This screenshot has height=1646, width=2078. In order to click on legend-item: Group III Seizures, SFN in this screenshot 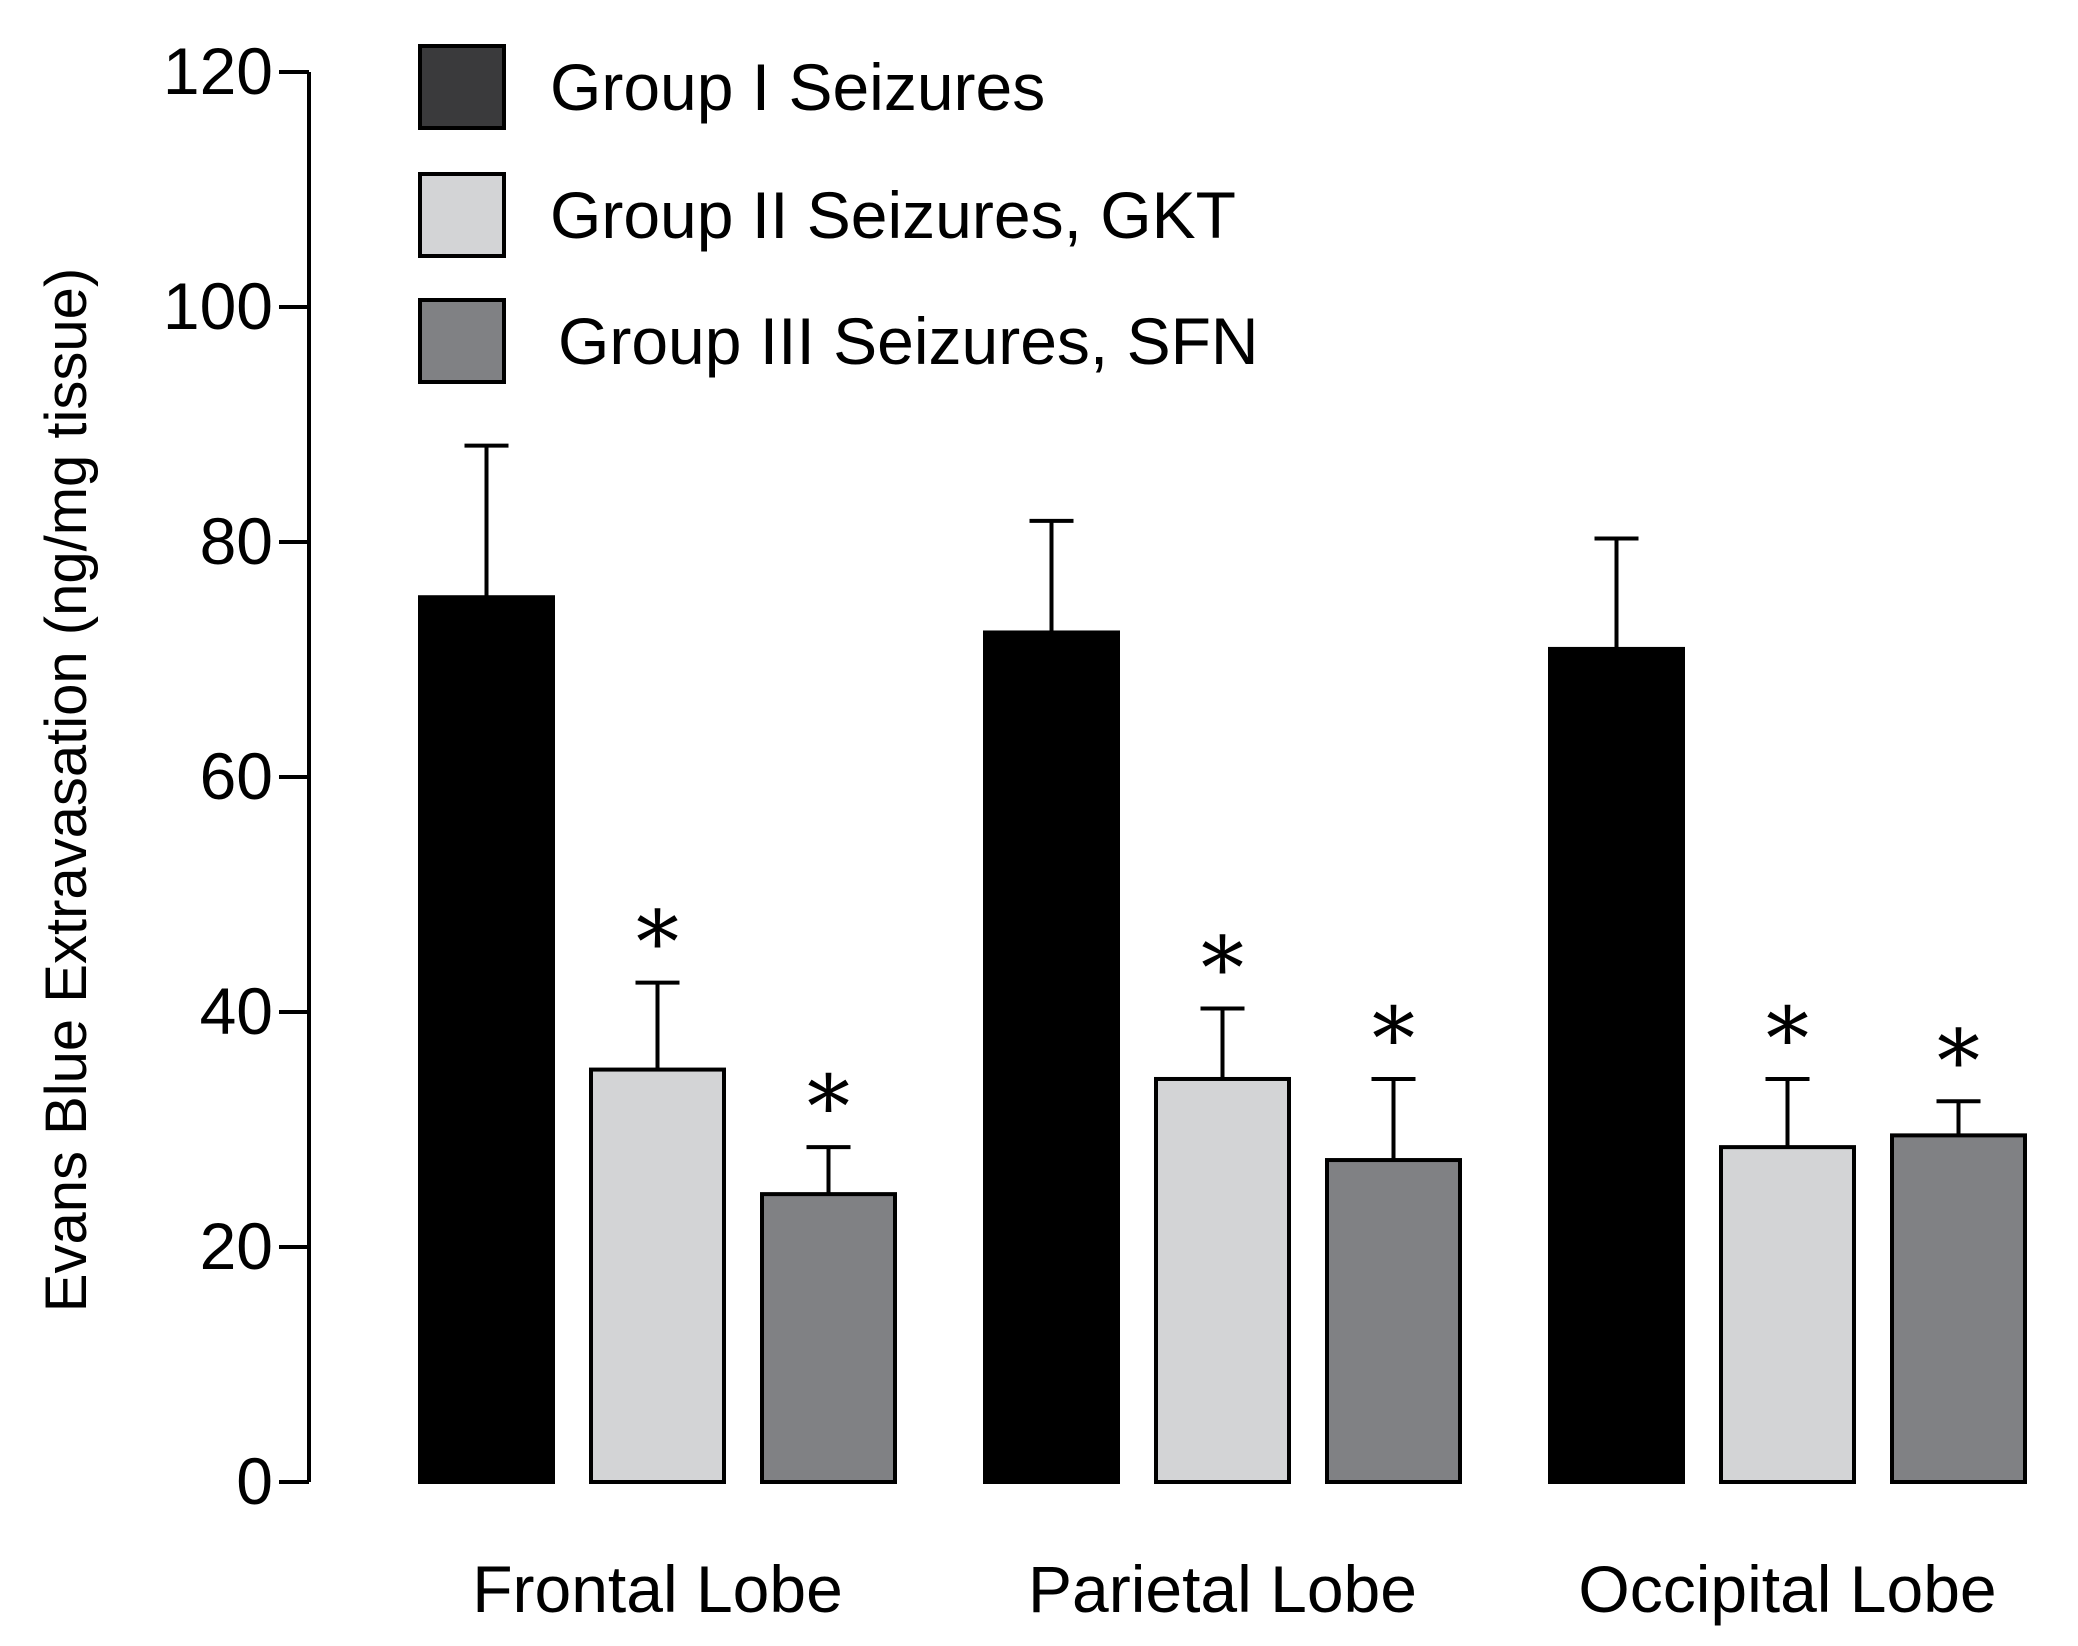, I will do `click(838, 341)`.